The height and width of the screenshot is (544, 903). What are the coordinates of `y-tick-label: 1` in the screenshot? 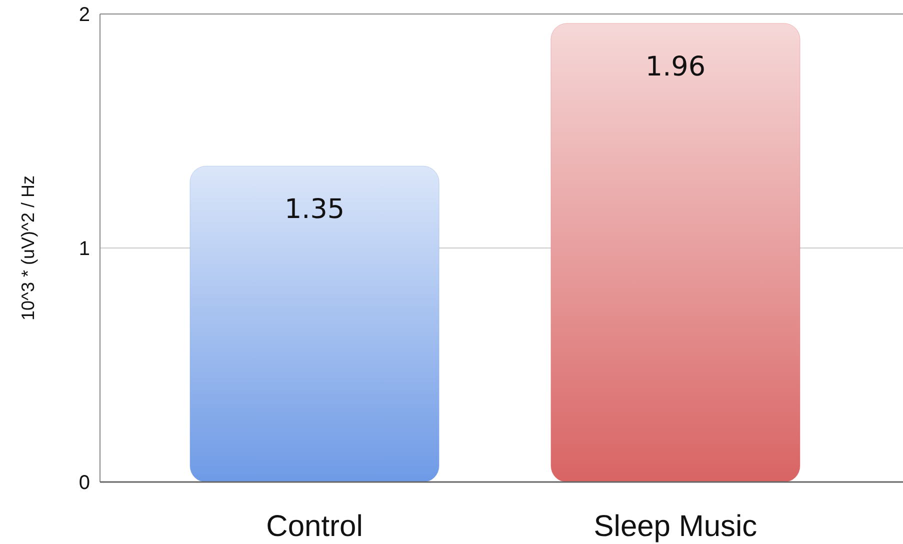 It's located at (84, 249).